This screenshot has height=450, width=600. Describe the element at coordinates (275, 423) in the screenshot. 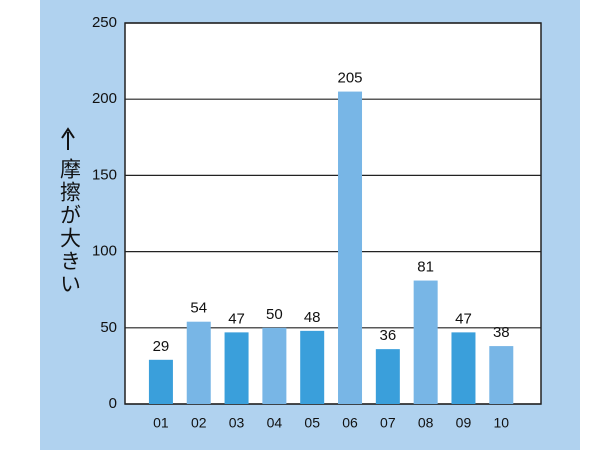

I see `x-tick-label: 04` at that location.